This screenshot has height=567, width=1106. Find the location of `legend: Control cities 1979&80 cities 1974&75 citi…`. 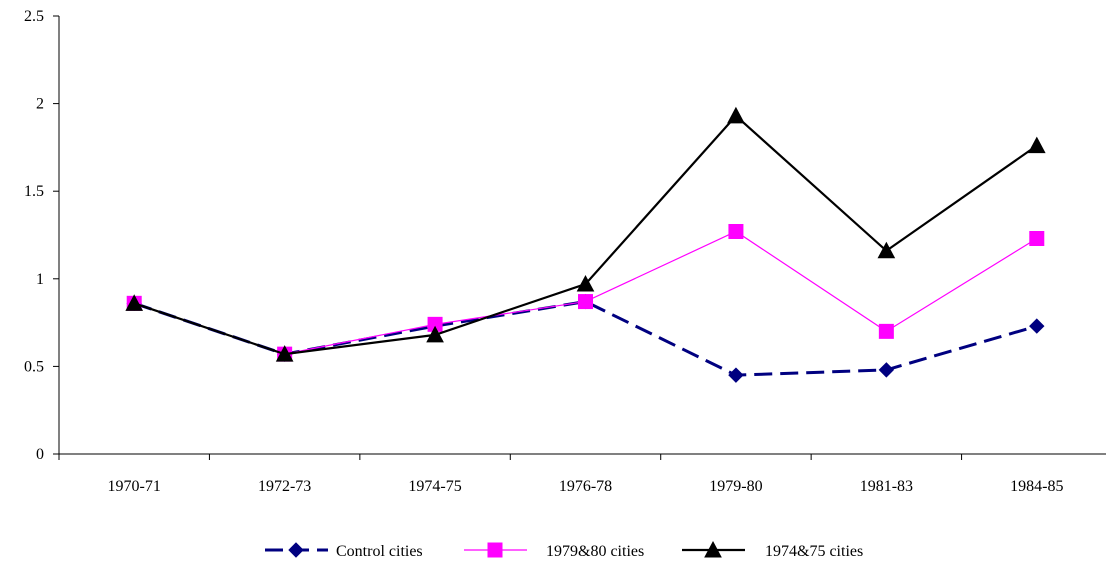

legend: Control cities 1979&80 cities 1974&75 citi… is located at coordinates (564, 550).